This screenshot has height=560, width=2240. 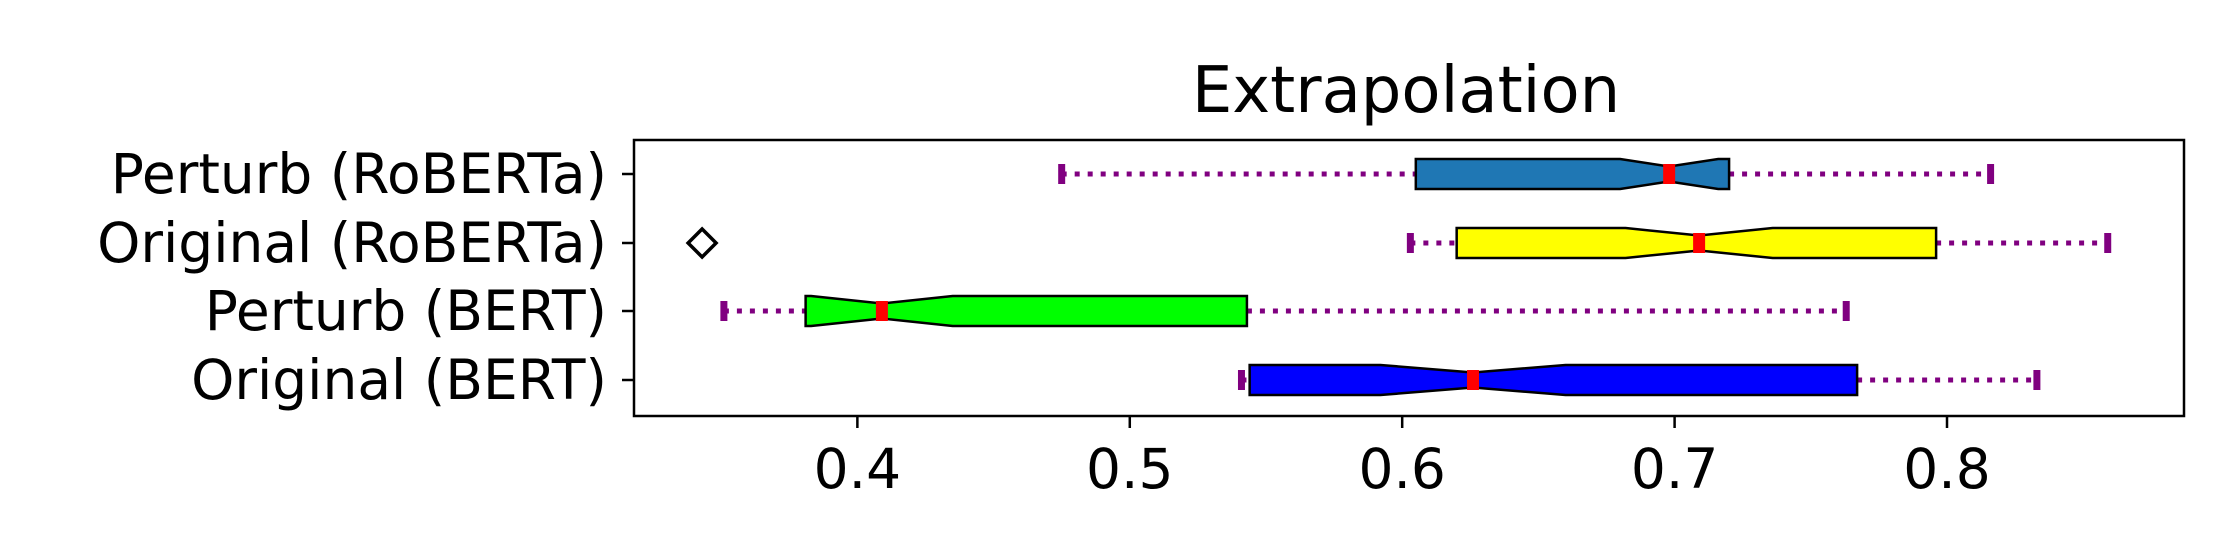 What do you see at coordinates (352, 243) in the screenshot?
I see `y-tick-label: Original (RoBERTa)` at bounding box center [352, 243].